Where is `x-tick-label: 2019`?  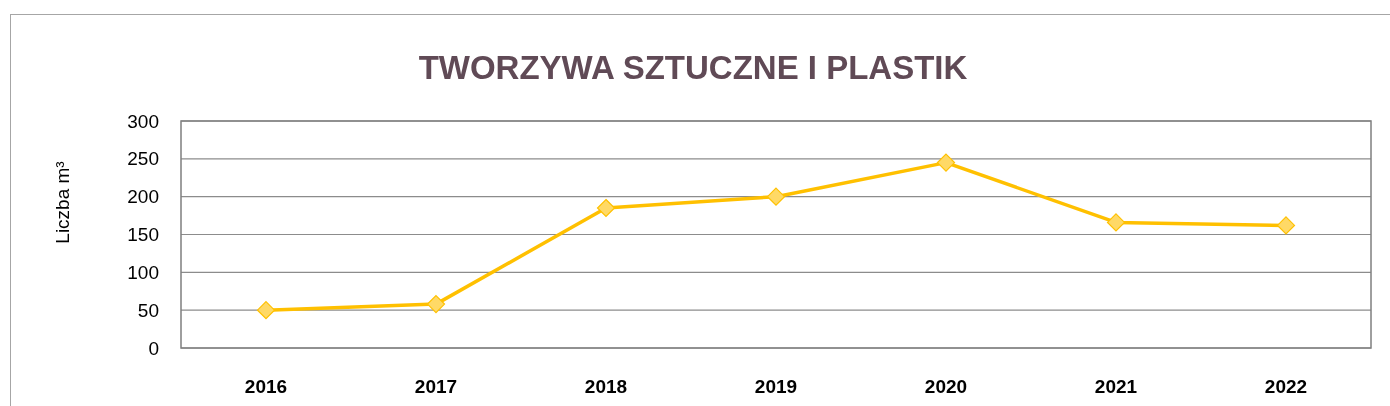 x-tick-label: 2019 is located at coordinates (776, 386).